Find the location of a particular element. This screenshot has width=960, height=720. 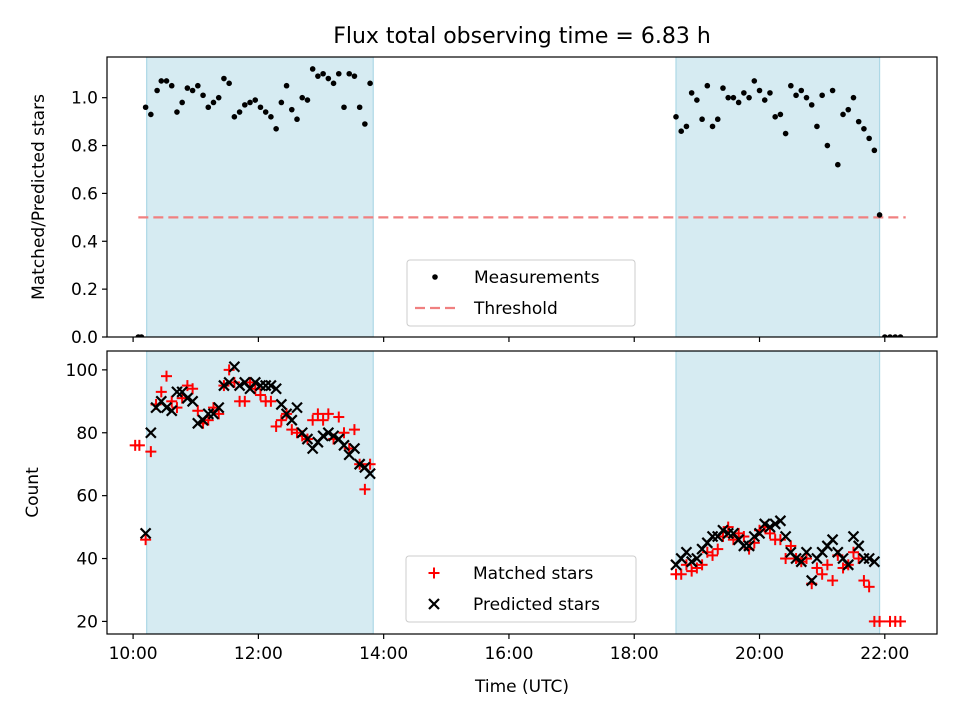

x-tick-label: 14:00 is located at coordinates (383, 654).